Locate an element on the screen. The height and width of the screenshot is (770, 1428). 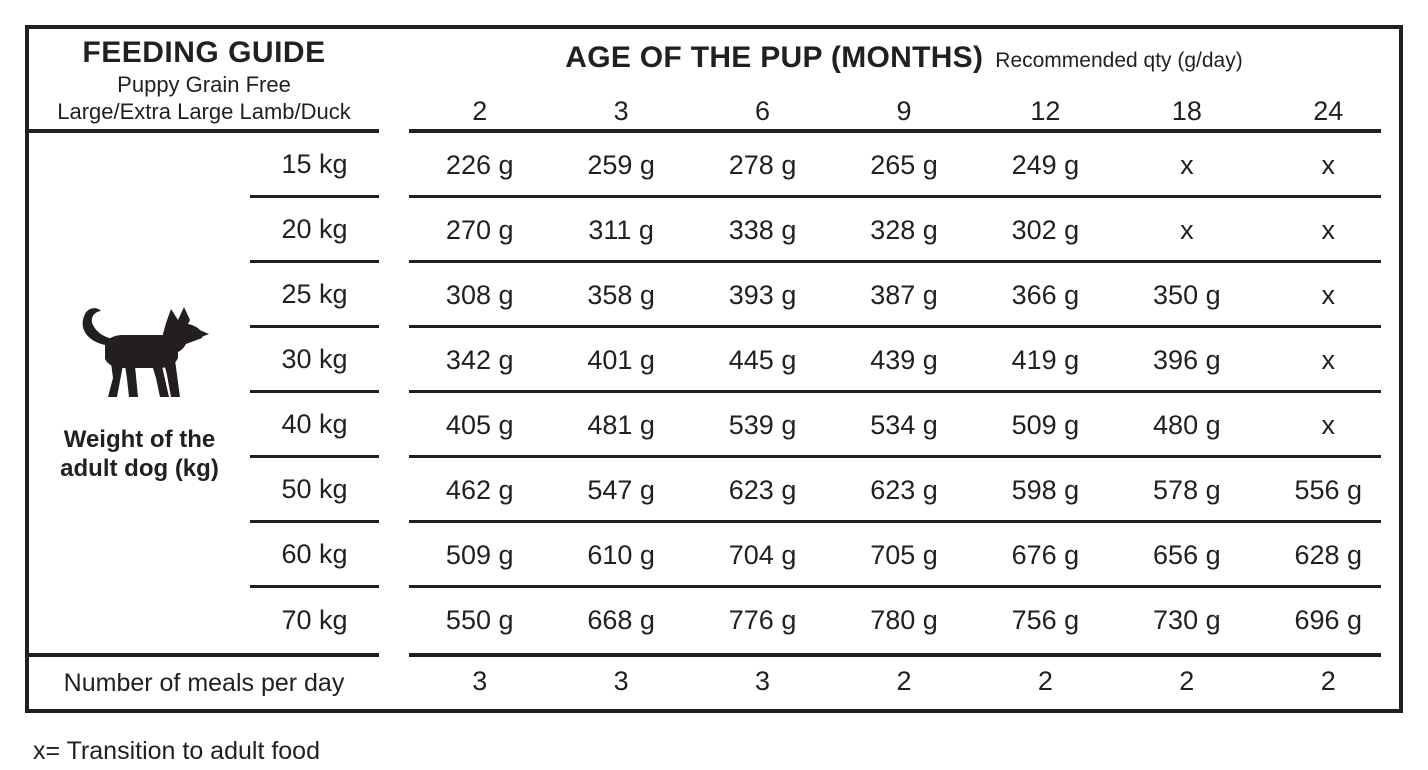
weight-row-header: 40 kg is located at coordinates (314, 425).